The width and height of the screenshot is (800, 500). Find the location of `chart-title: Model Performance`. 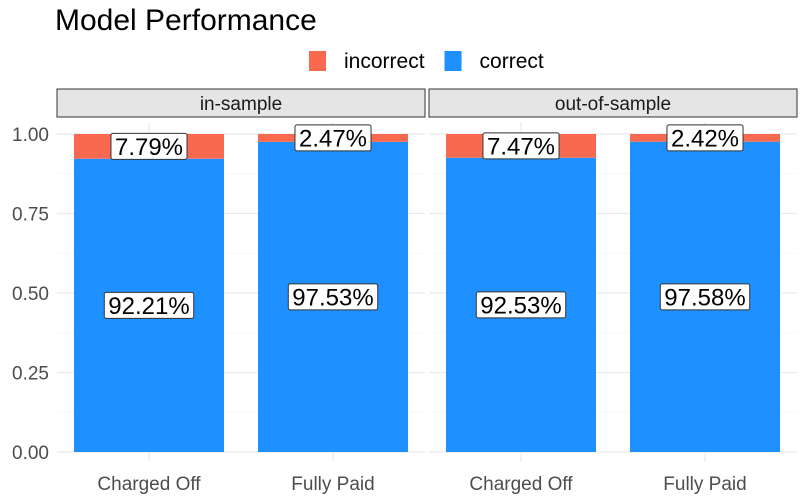

chart-title: Model Performance is located at coordinates (186, 20).